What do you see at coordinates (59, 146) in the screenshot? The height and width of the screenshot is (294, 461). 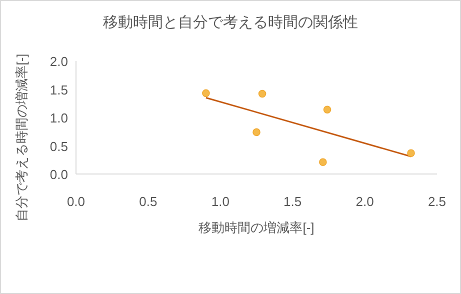 I see `y-tick-label: 0.5` at bounding box center [59, 146].